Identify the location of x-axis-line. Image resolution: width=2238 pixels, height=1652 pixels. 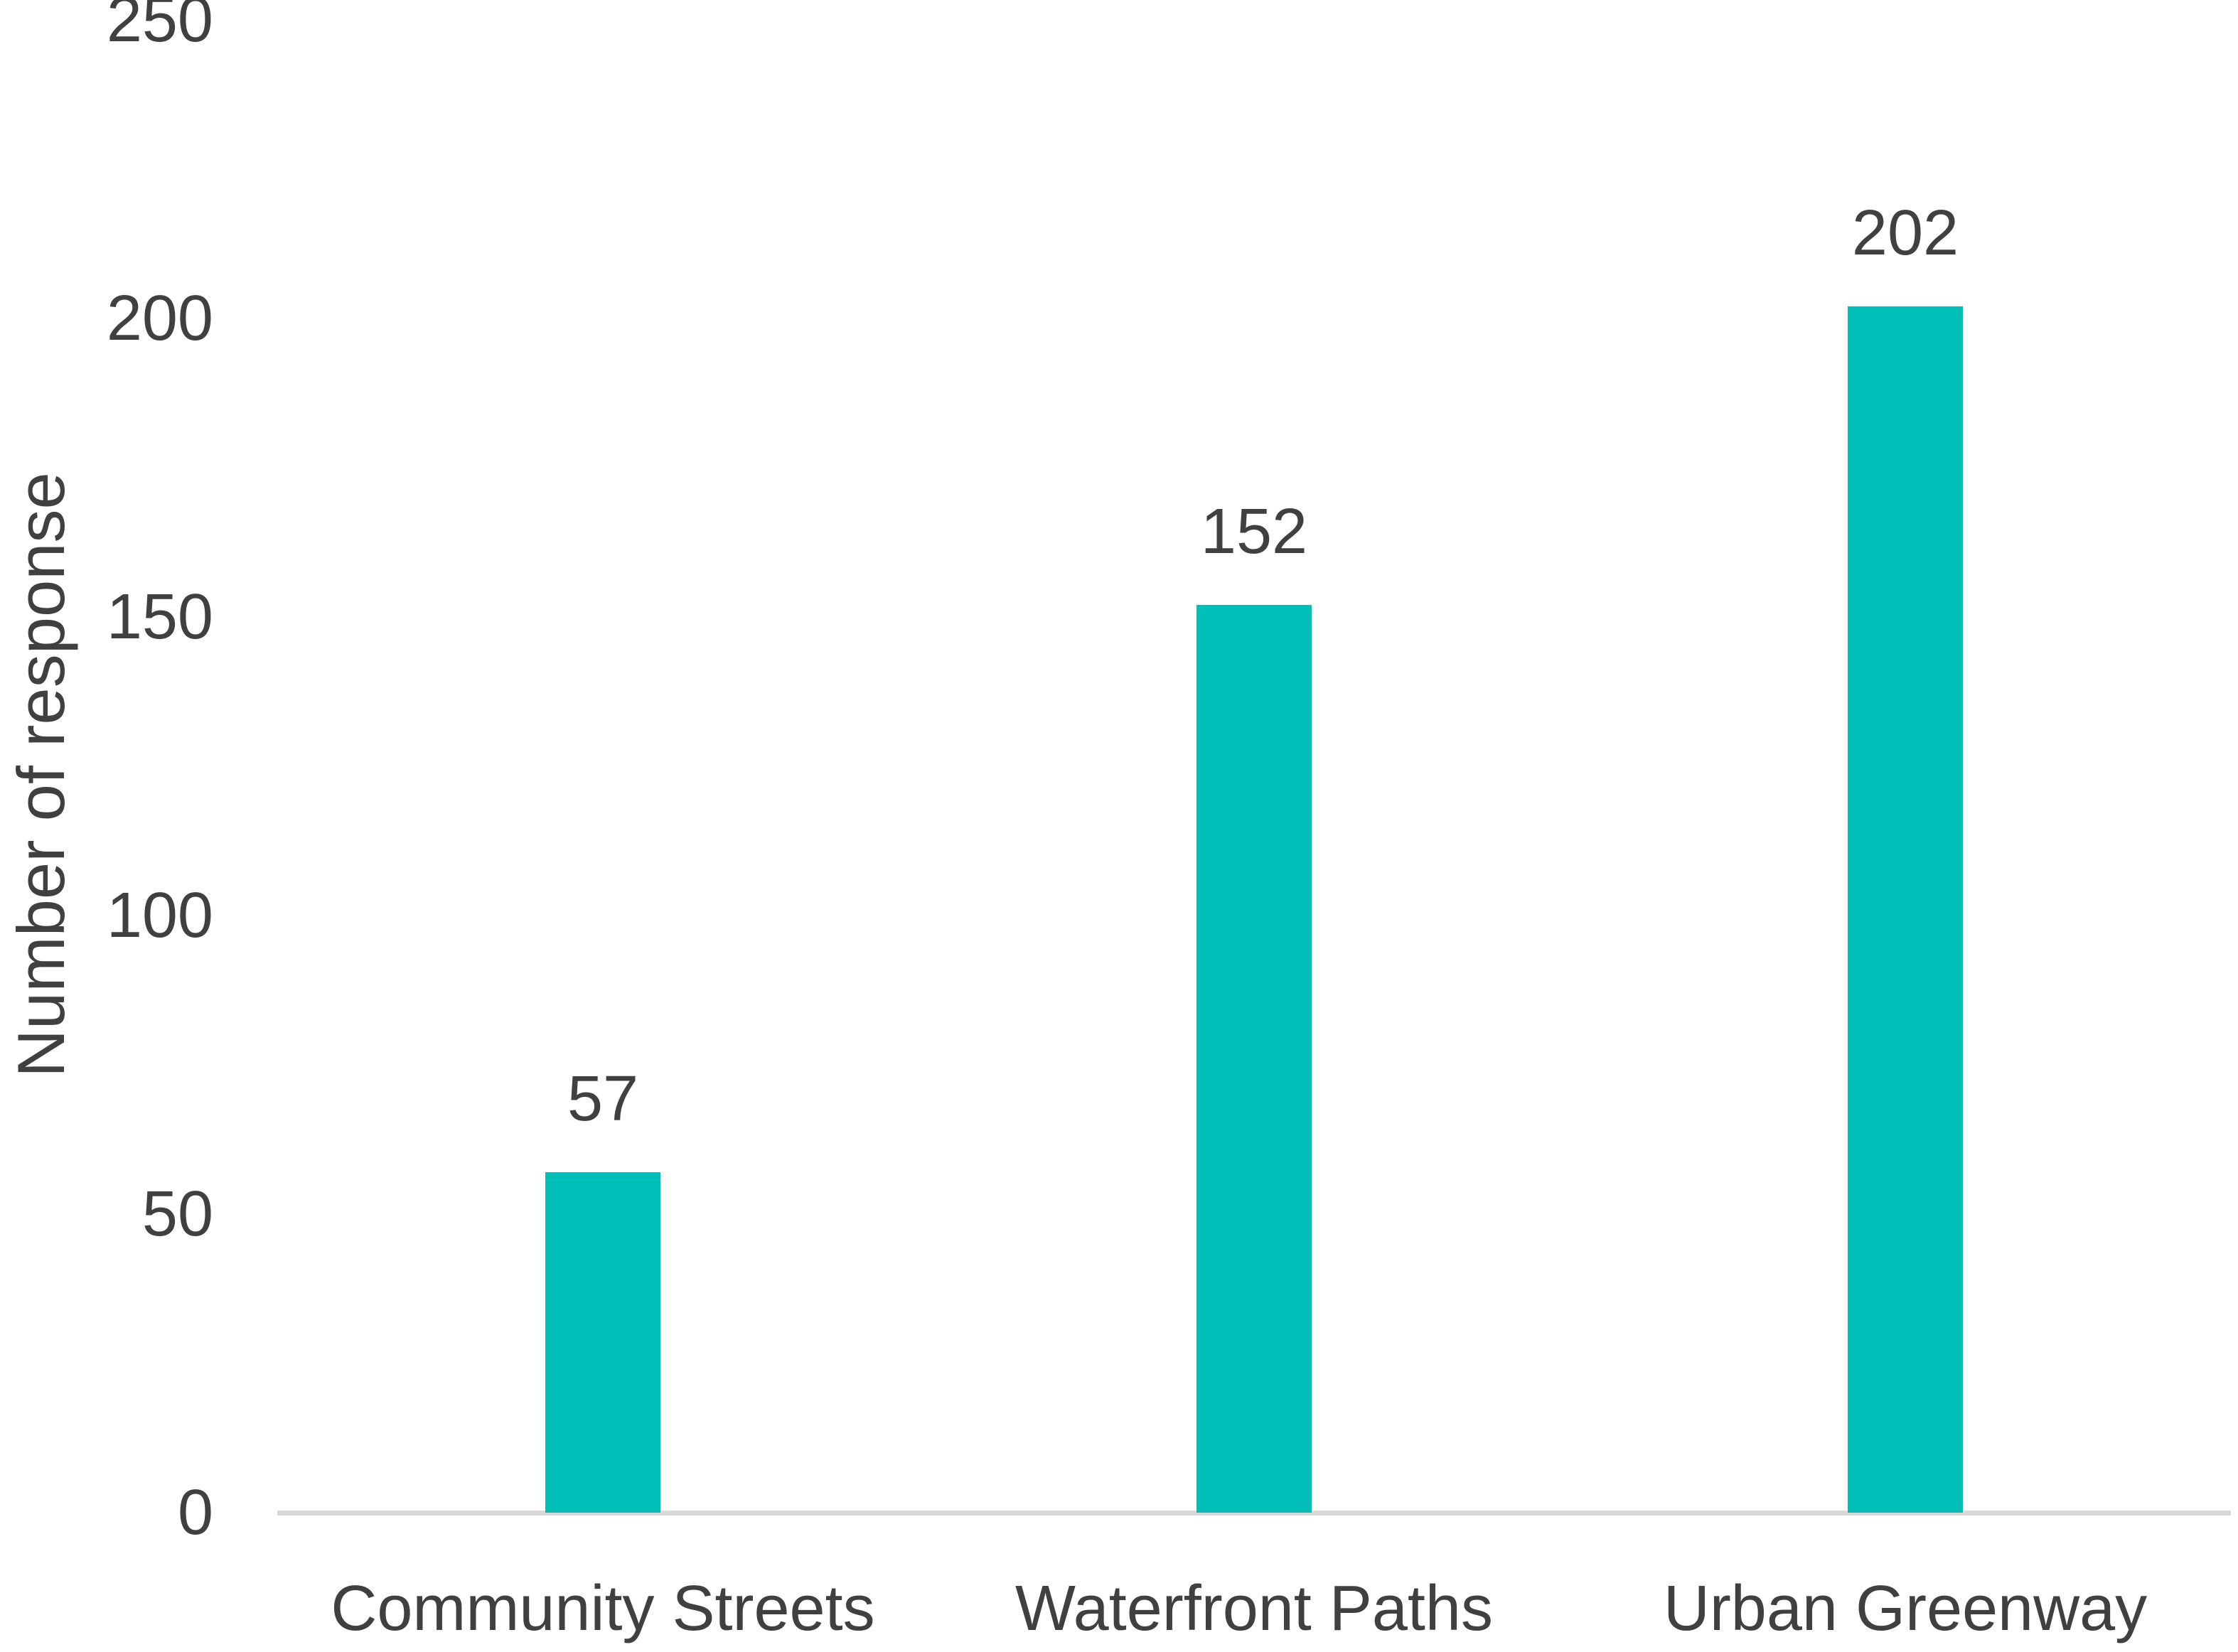
(1254, 1513).